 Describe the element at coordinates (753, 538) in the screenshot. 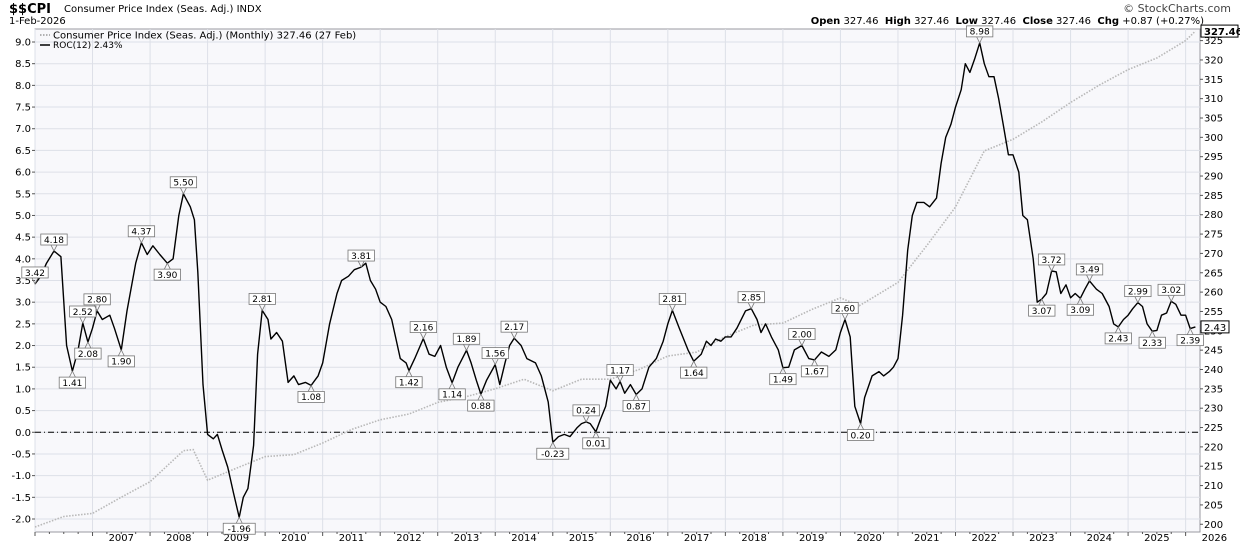

I see `x-tick-label: 2018` at that location.